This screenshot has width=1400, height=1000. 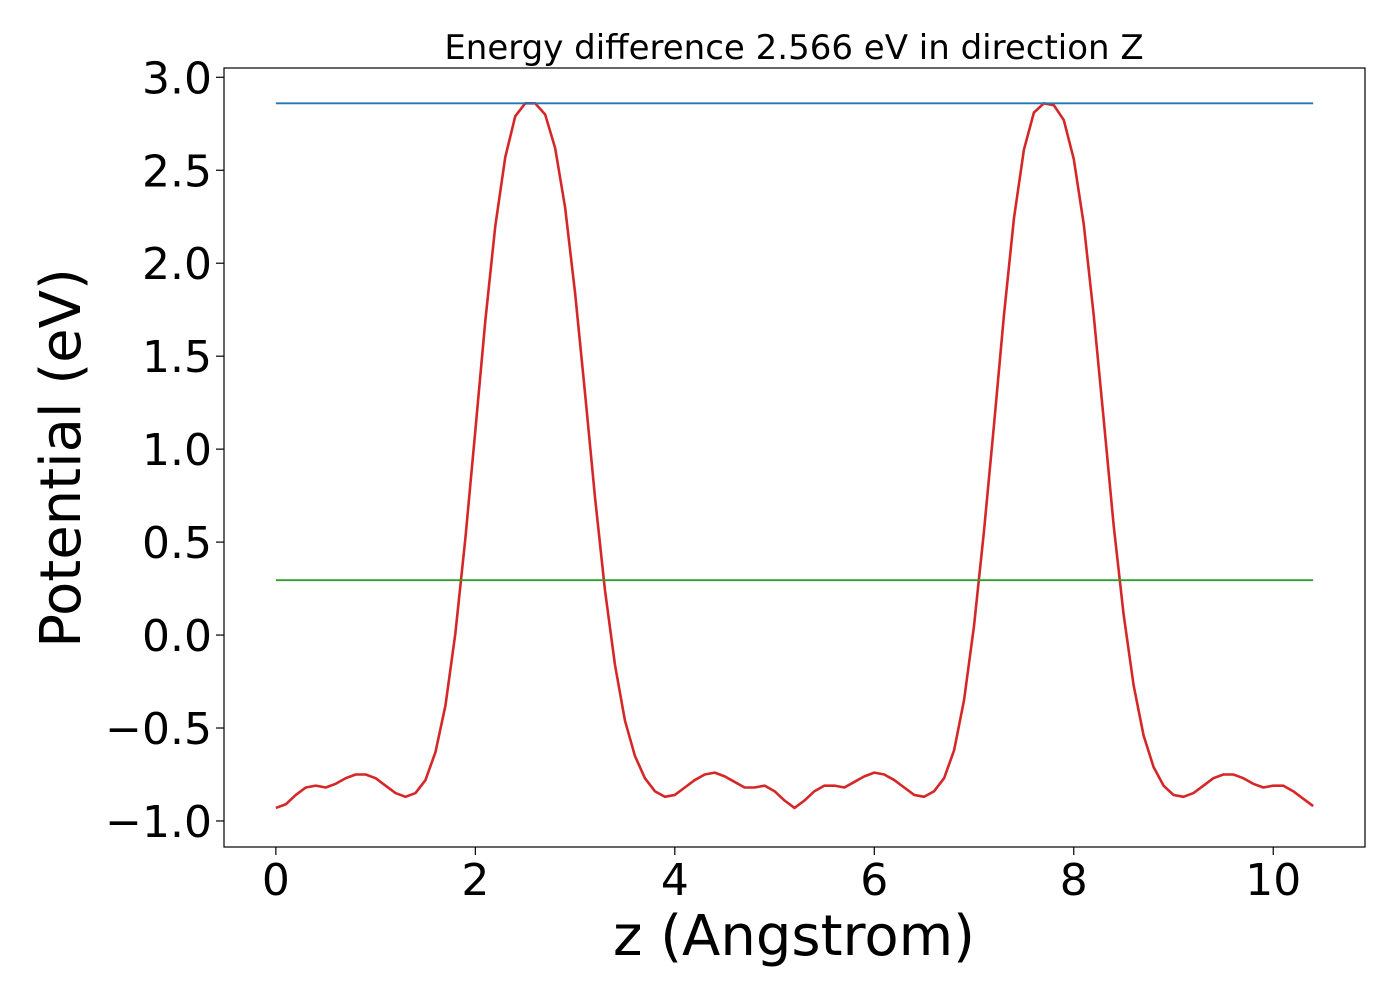 I want to click on x-tick-label: 6, so click(x=874, y=880).